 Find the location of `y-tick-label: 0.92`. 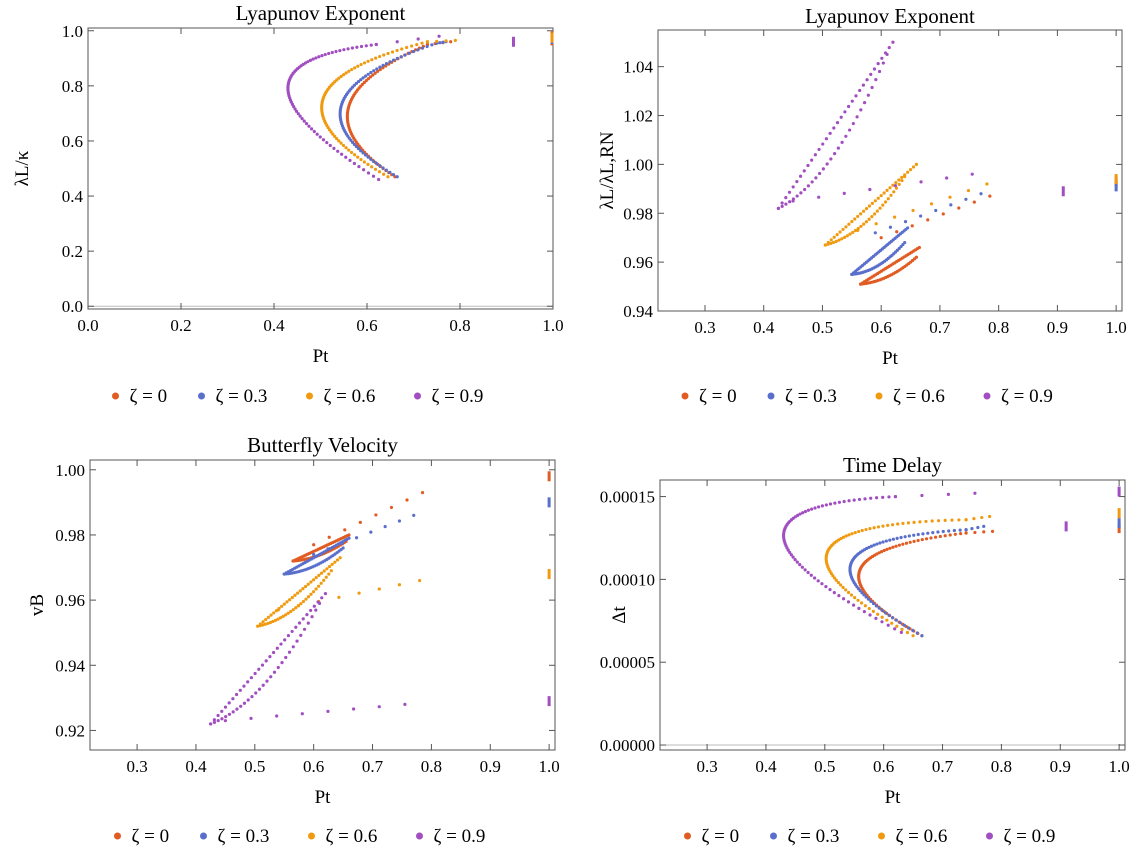

y-tick-label: 0.92 is located at coordinates (70, 730).